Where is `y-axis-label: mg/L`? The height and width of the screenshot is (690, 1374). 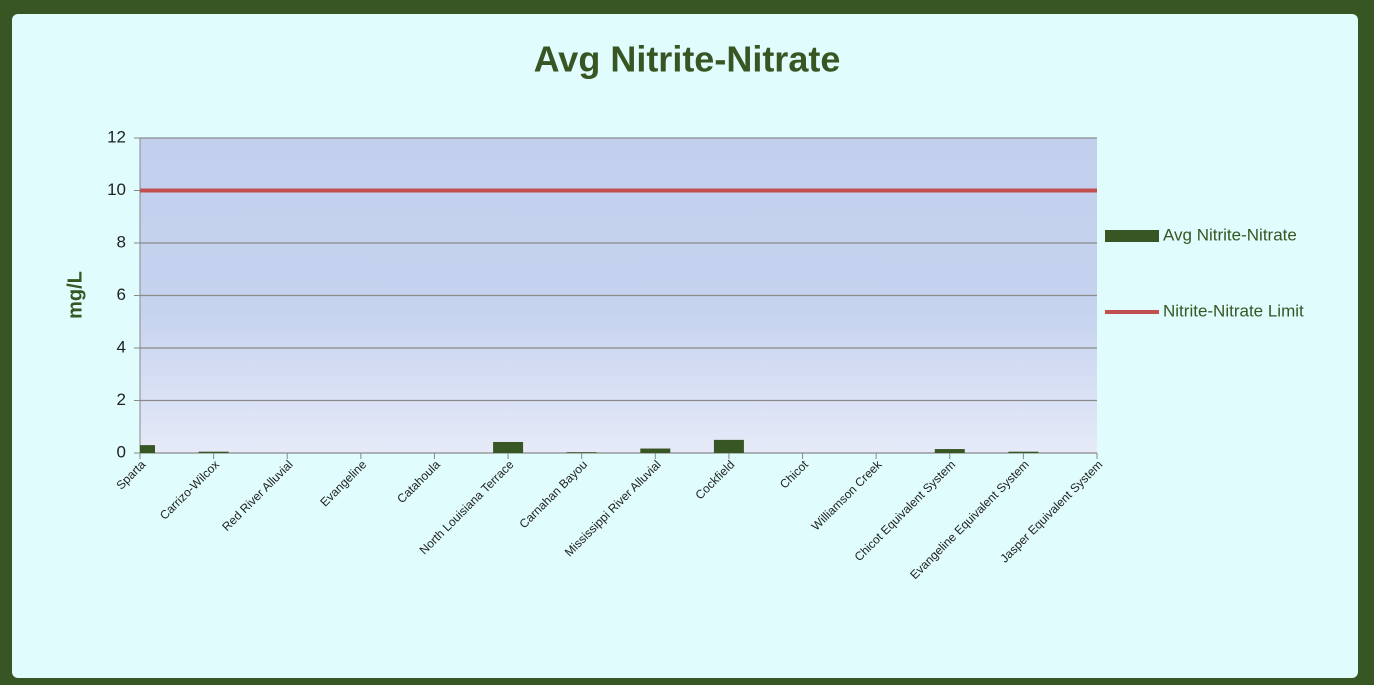 y-axis-label: mg/L is located at coordinates (75, 295).